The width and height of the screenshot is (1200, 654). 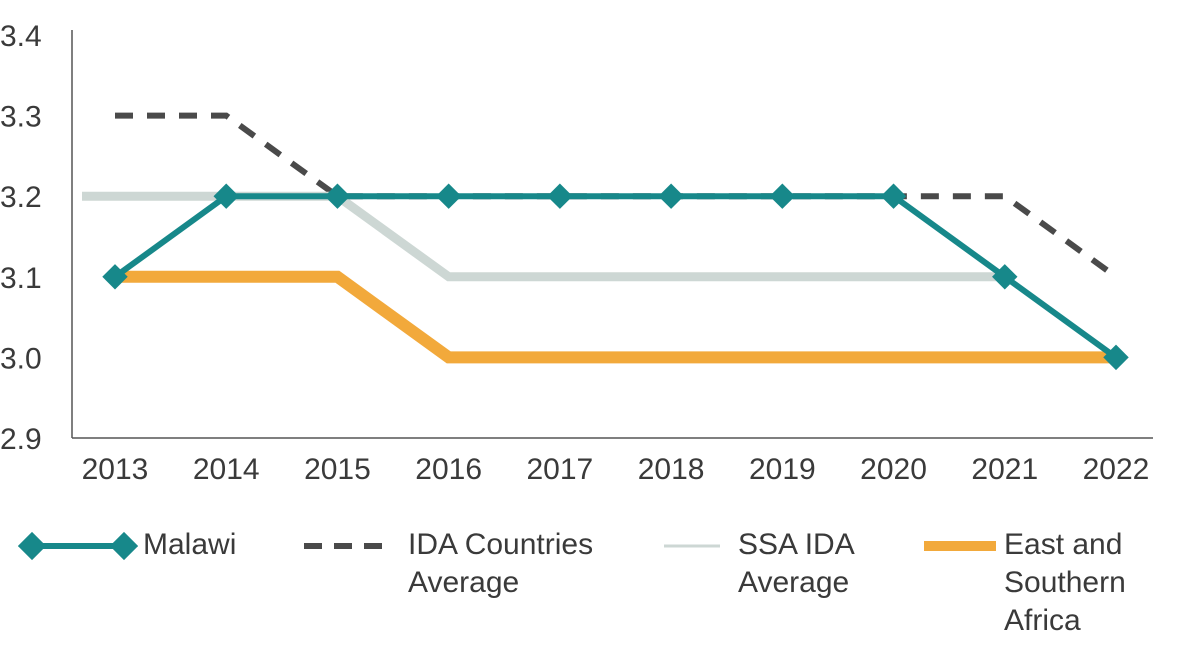 What do you see at coordinates (190, 544) in the screenshot?
I see `legend-label-malawi: Malawi` at bounding box center [190, 544].